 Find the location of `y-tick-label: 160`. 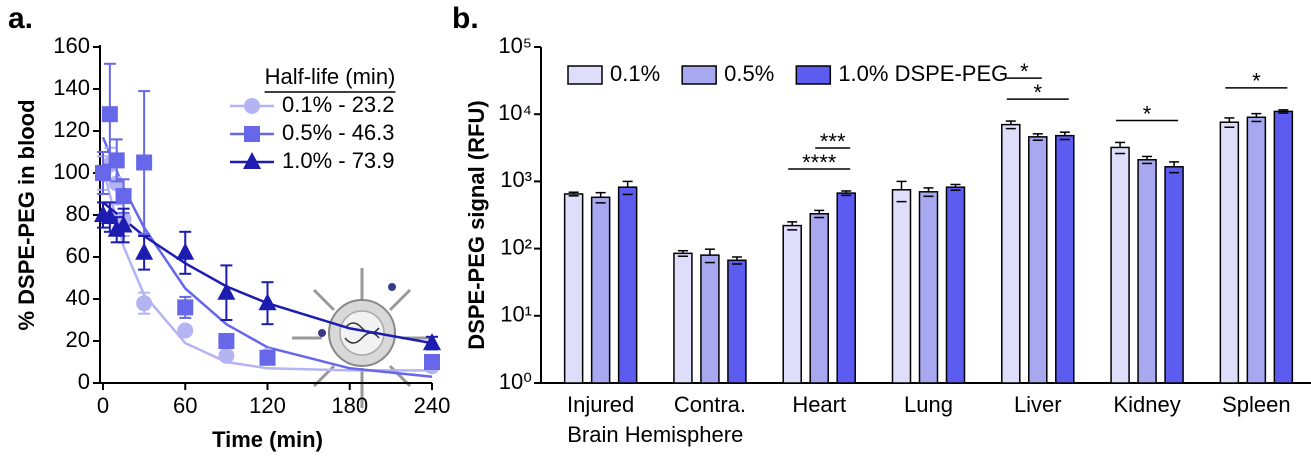

y-tick-label: 160 is located at coordinates (71, 45).